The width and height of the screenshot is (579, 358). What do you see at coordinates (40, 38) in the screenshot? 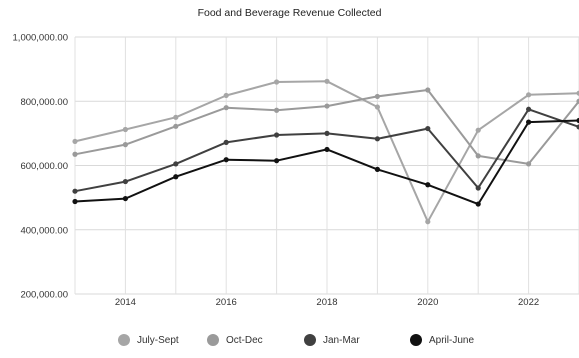
I see `y-tick-label: 1,000,000.00` at bounding box center [40, 38].